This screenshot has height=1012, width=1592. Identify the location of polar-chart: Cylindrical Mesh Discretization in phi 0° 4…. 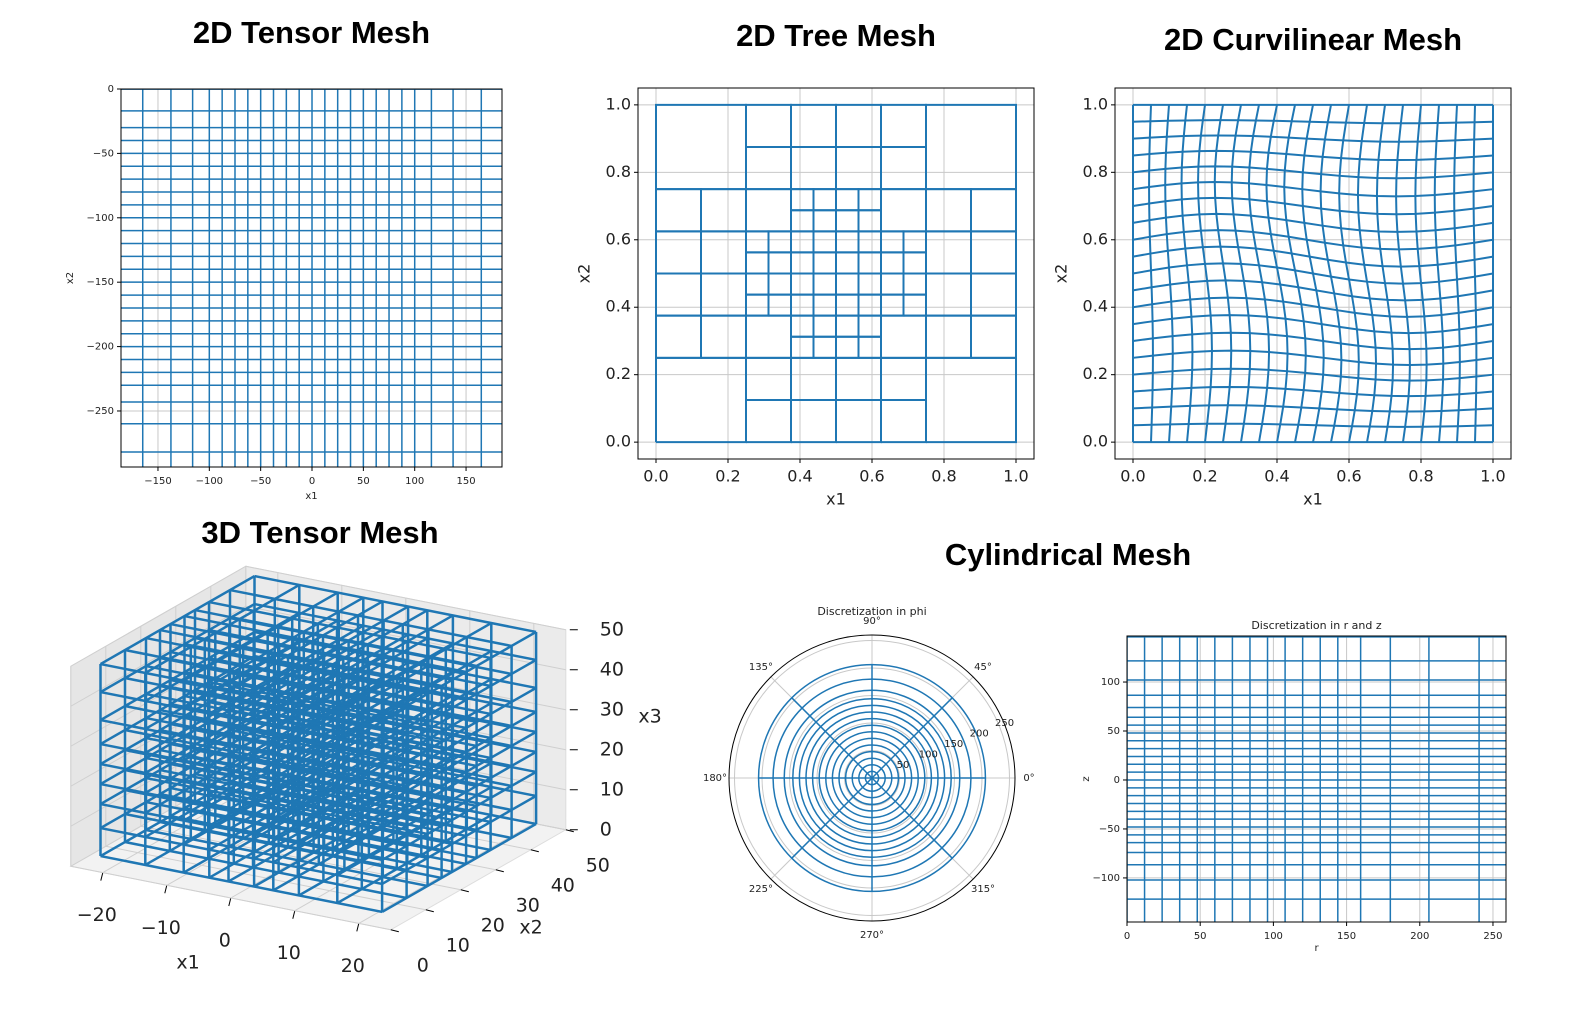
(947, 739).